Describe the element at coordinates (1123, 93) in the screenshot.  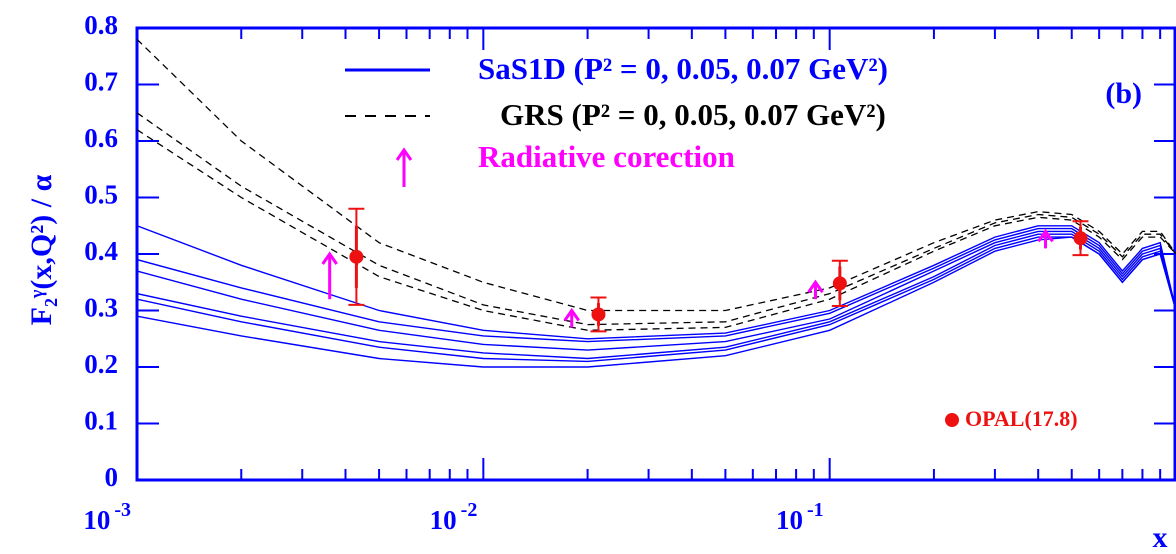
I see `annotation: (b)` at that location.